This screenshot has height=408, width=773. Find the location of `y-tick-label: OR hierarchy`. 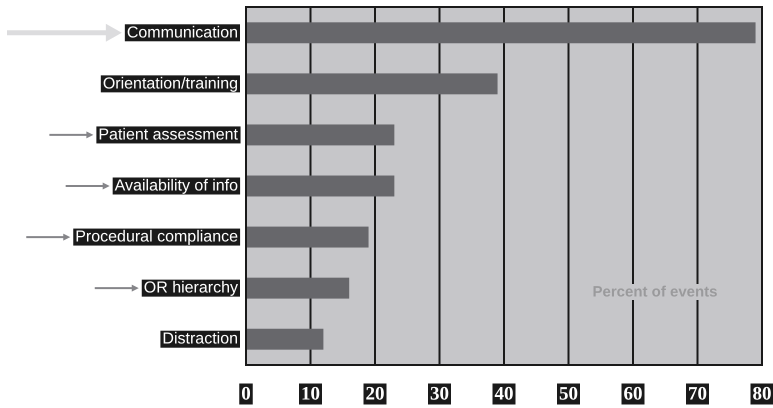

y-tick-label: OR hierarchy is located at coordinates (191, 288).